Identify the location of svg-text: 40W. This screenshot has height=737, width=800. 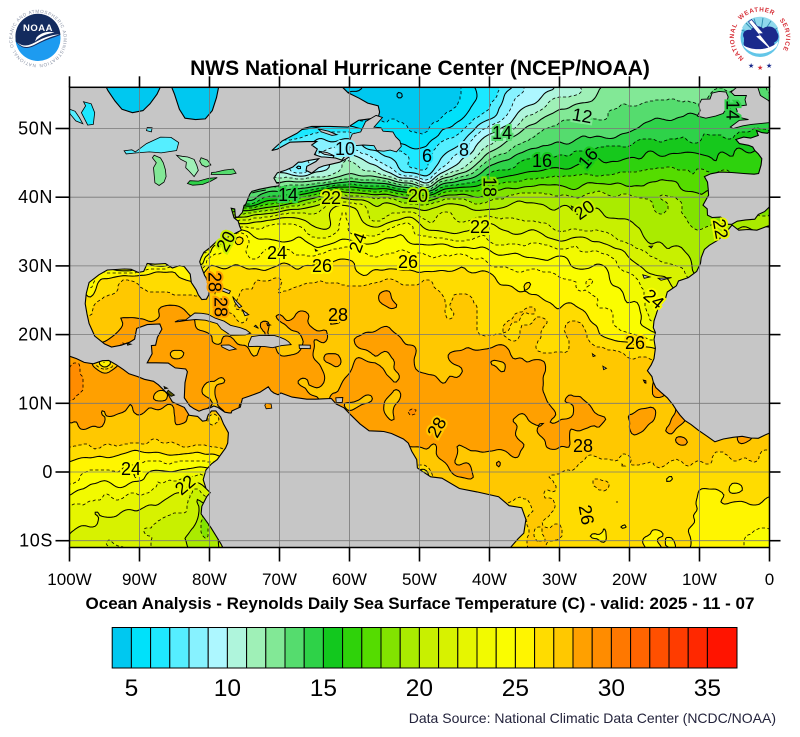
(489, 579).